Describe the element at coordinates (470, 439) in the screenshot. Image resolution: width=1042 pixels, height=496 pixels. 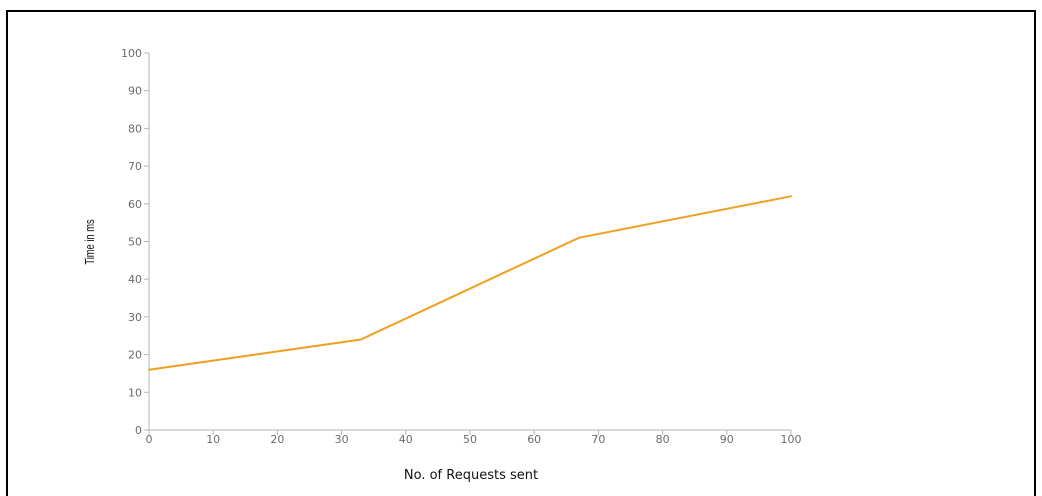
I see `x-tick-label: 50` at that location.